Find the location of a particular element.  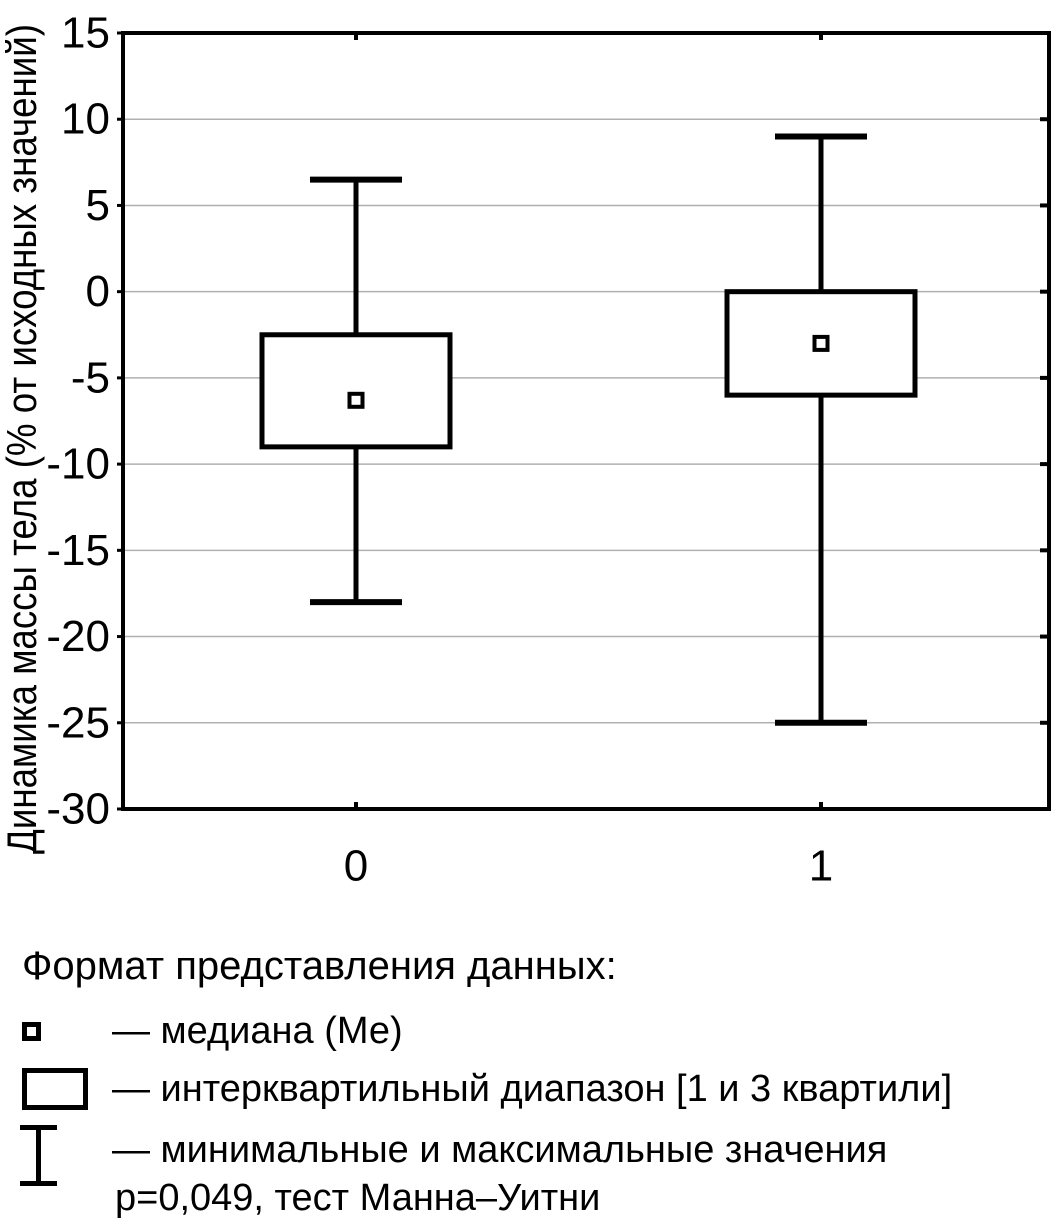

whisker-line is located at coordinates (38, 1155).